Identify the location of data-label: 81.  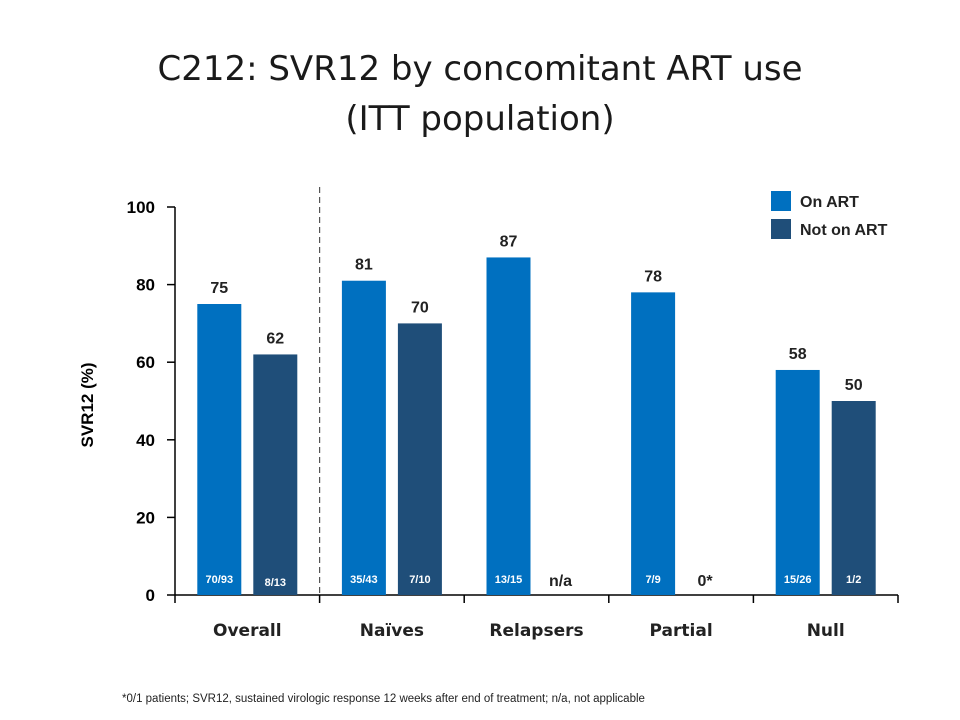
(364, 265).